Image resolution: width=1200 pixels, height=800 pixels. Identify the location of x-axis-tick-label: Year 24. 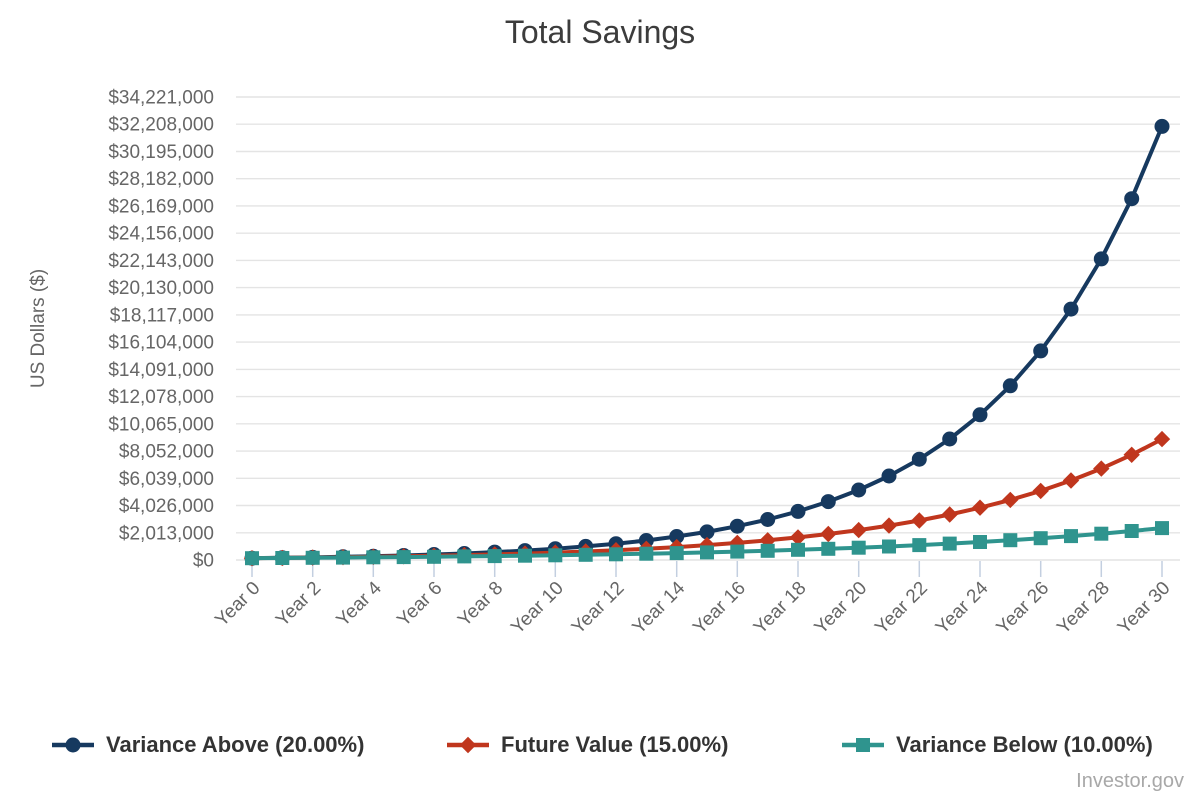
(962, 607).